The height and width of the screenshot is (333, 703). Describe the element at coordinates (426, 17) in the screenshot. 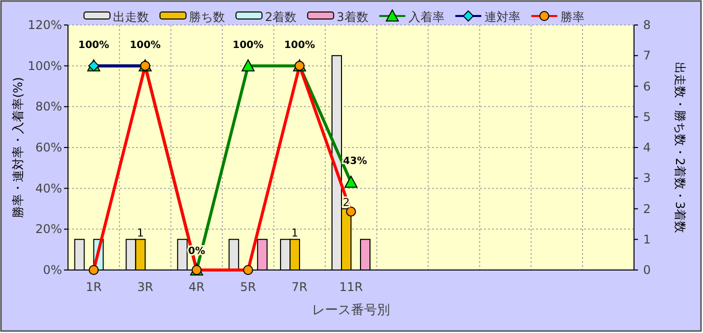

I see `legend-label: 入着率` at that location.